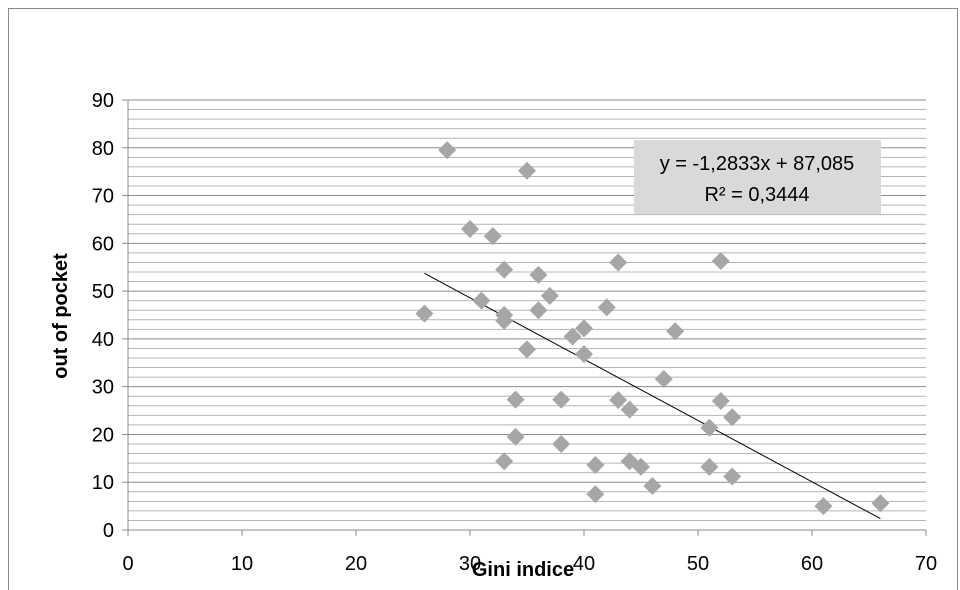  Describe the element at coordinates (103, 388) in the screenshot. I see `y-tick-label: 30` at that location.